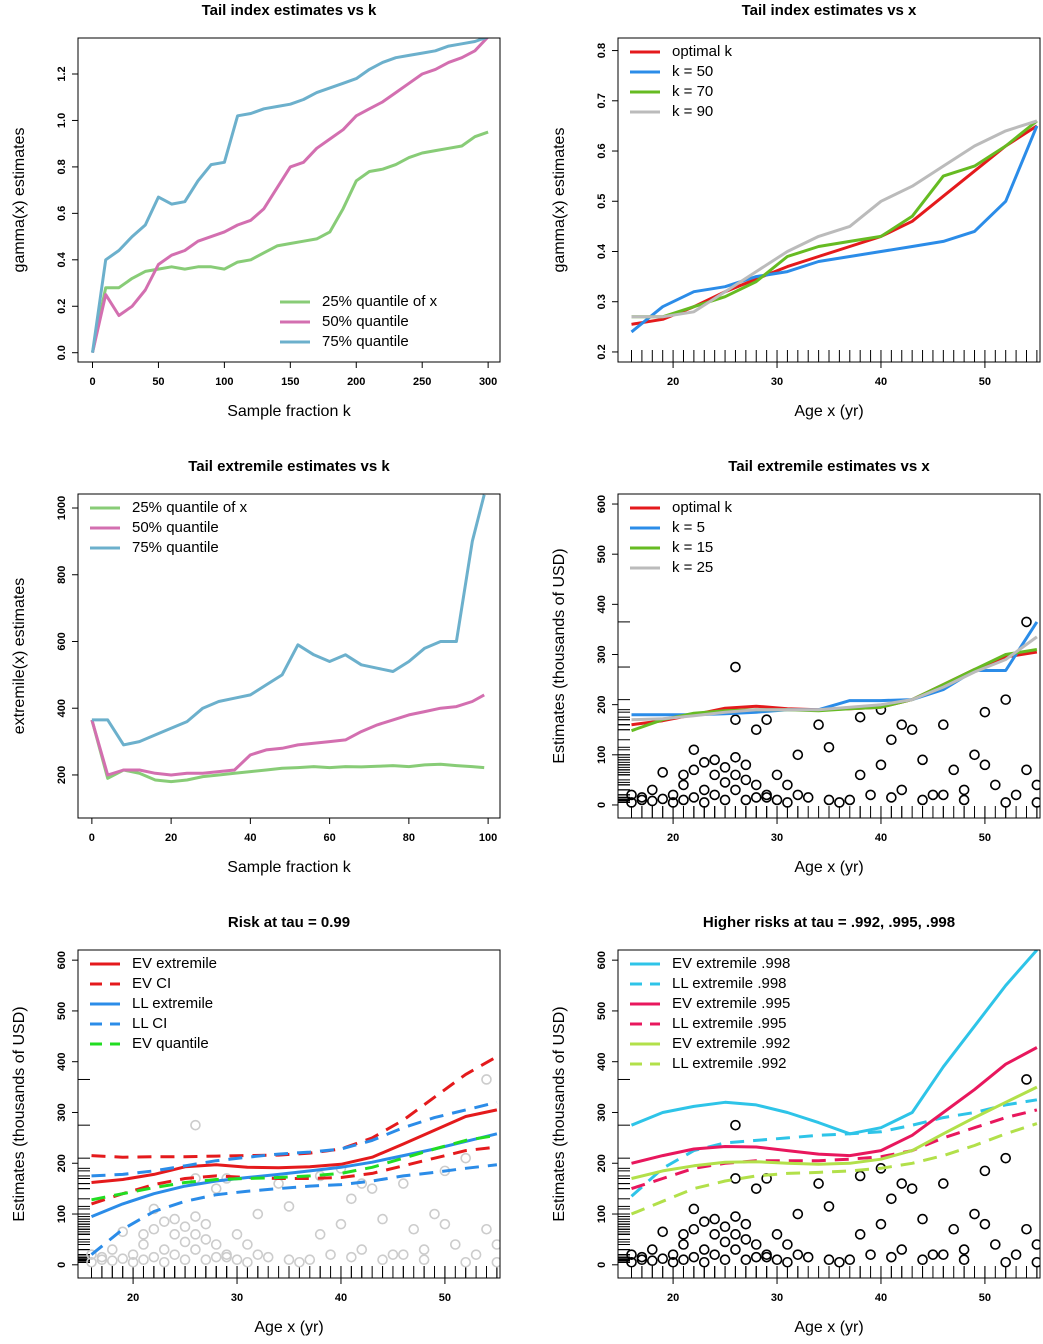 The image size is (1043, 1344). Describe the element at coordinates (692, 547) in the screenshot. I see `legend-label: k = 15` at that location.